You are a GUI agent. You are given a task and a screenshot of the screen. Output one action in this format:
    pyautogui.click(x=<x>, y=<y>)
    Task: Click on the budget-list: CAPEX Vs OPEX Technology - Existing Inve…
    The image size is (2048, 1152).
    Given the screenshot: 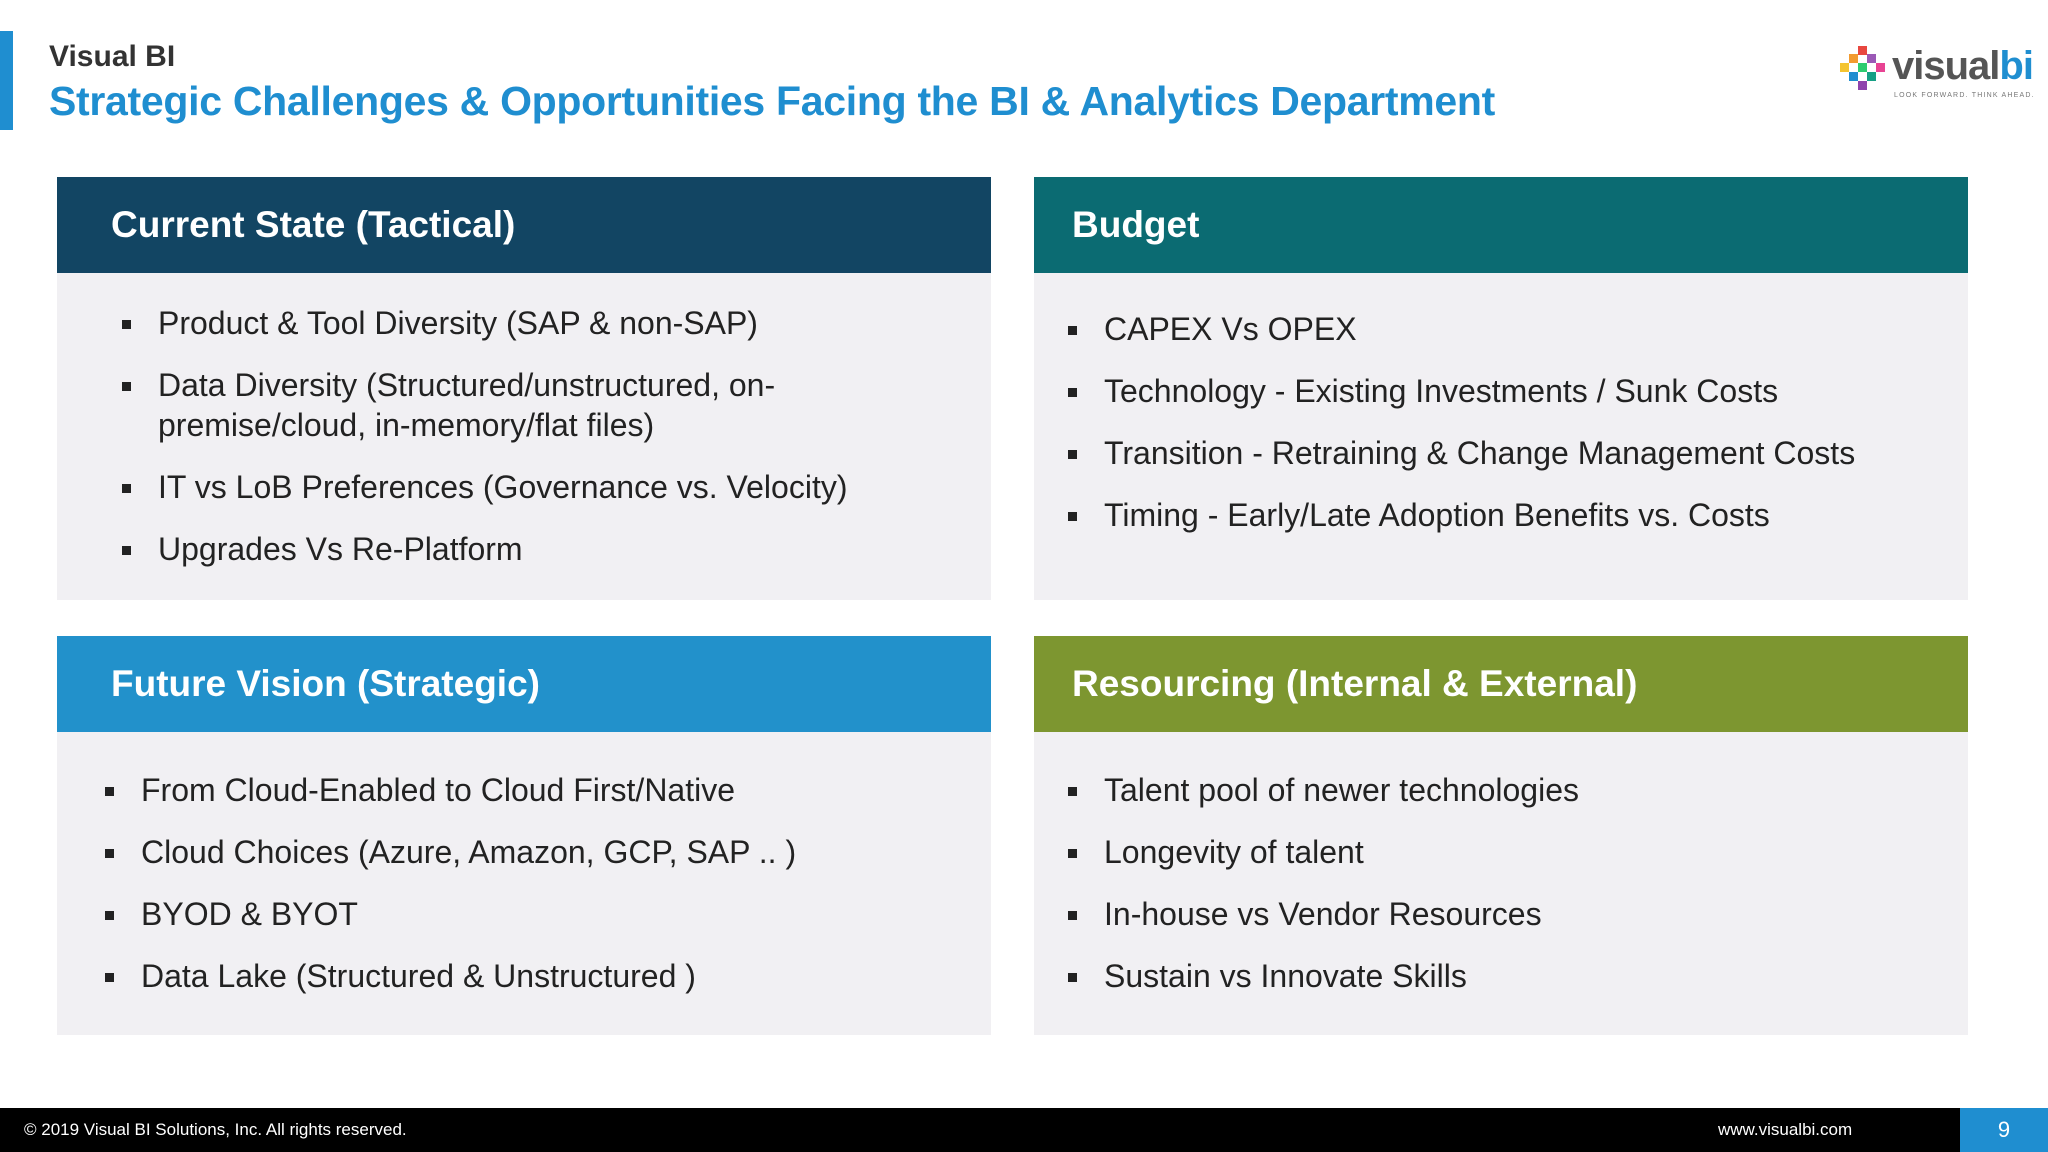 What is the action you would take?
    pyautogui.click(x=1517, y=422)
    